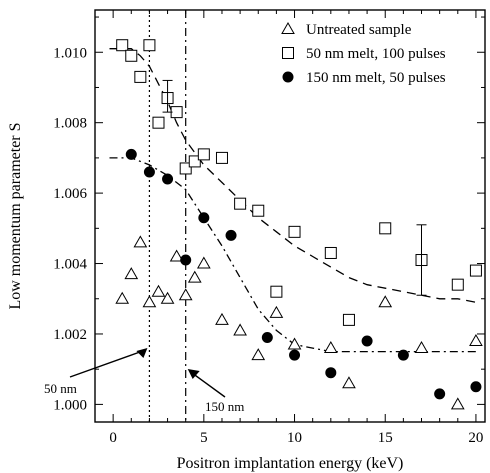 The image size is (490, 473). Describe the element at coordinates (167, 216) in the screenshot. I see `vertical-lines` at that location.